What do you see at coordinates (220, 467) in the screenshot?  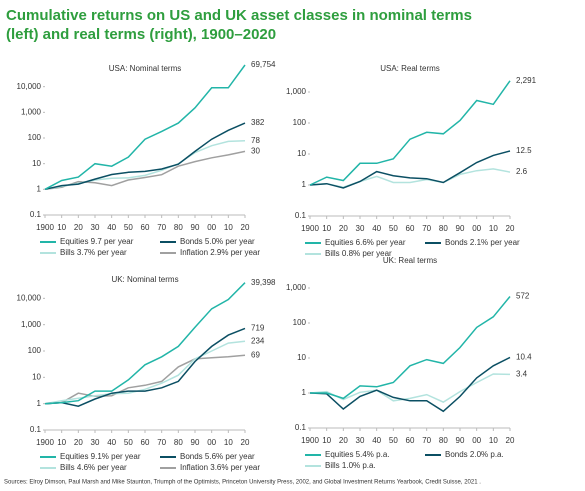 I see `legend-label: Inflation 3.6% per year` at bounding box center [220, 467].